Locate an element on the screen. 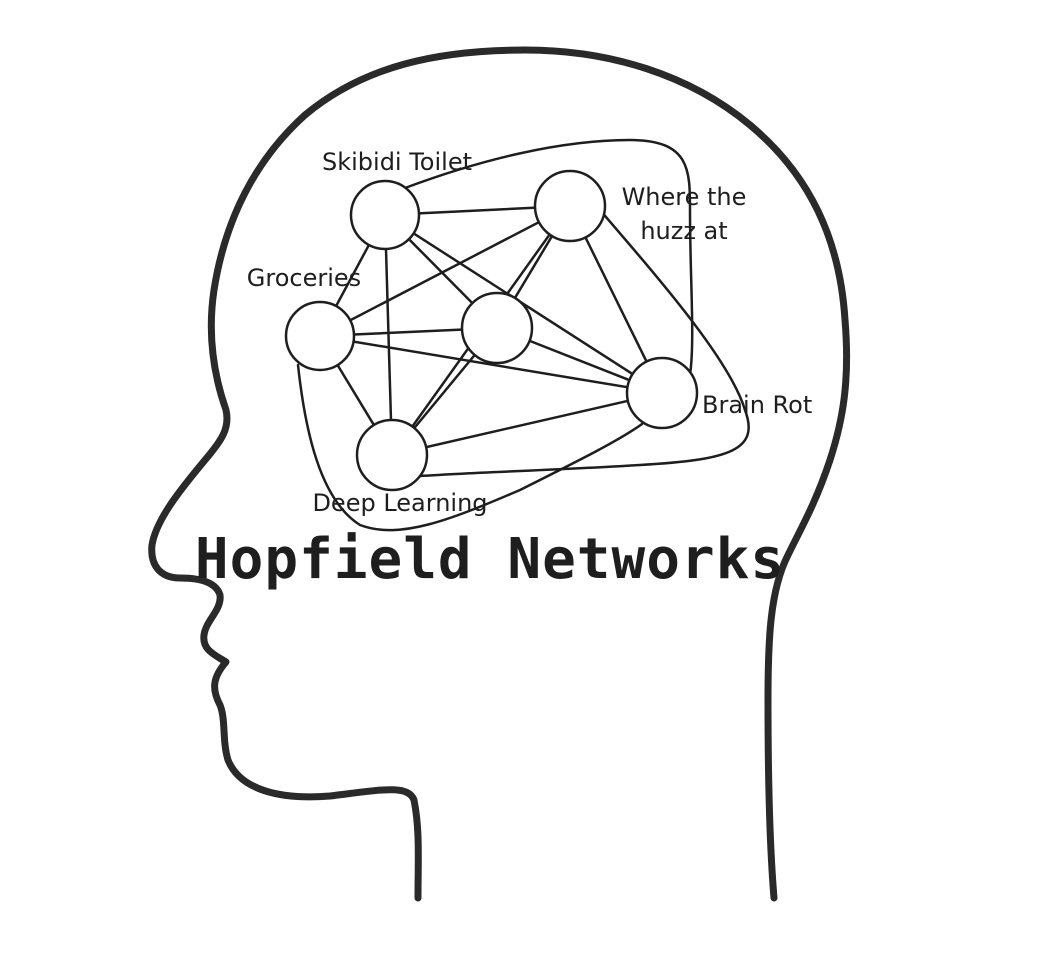  node-label-line: huzz at is located at coordinates (683, 231).